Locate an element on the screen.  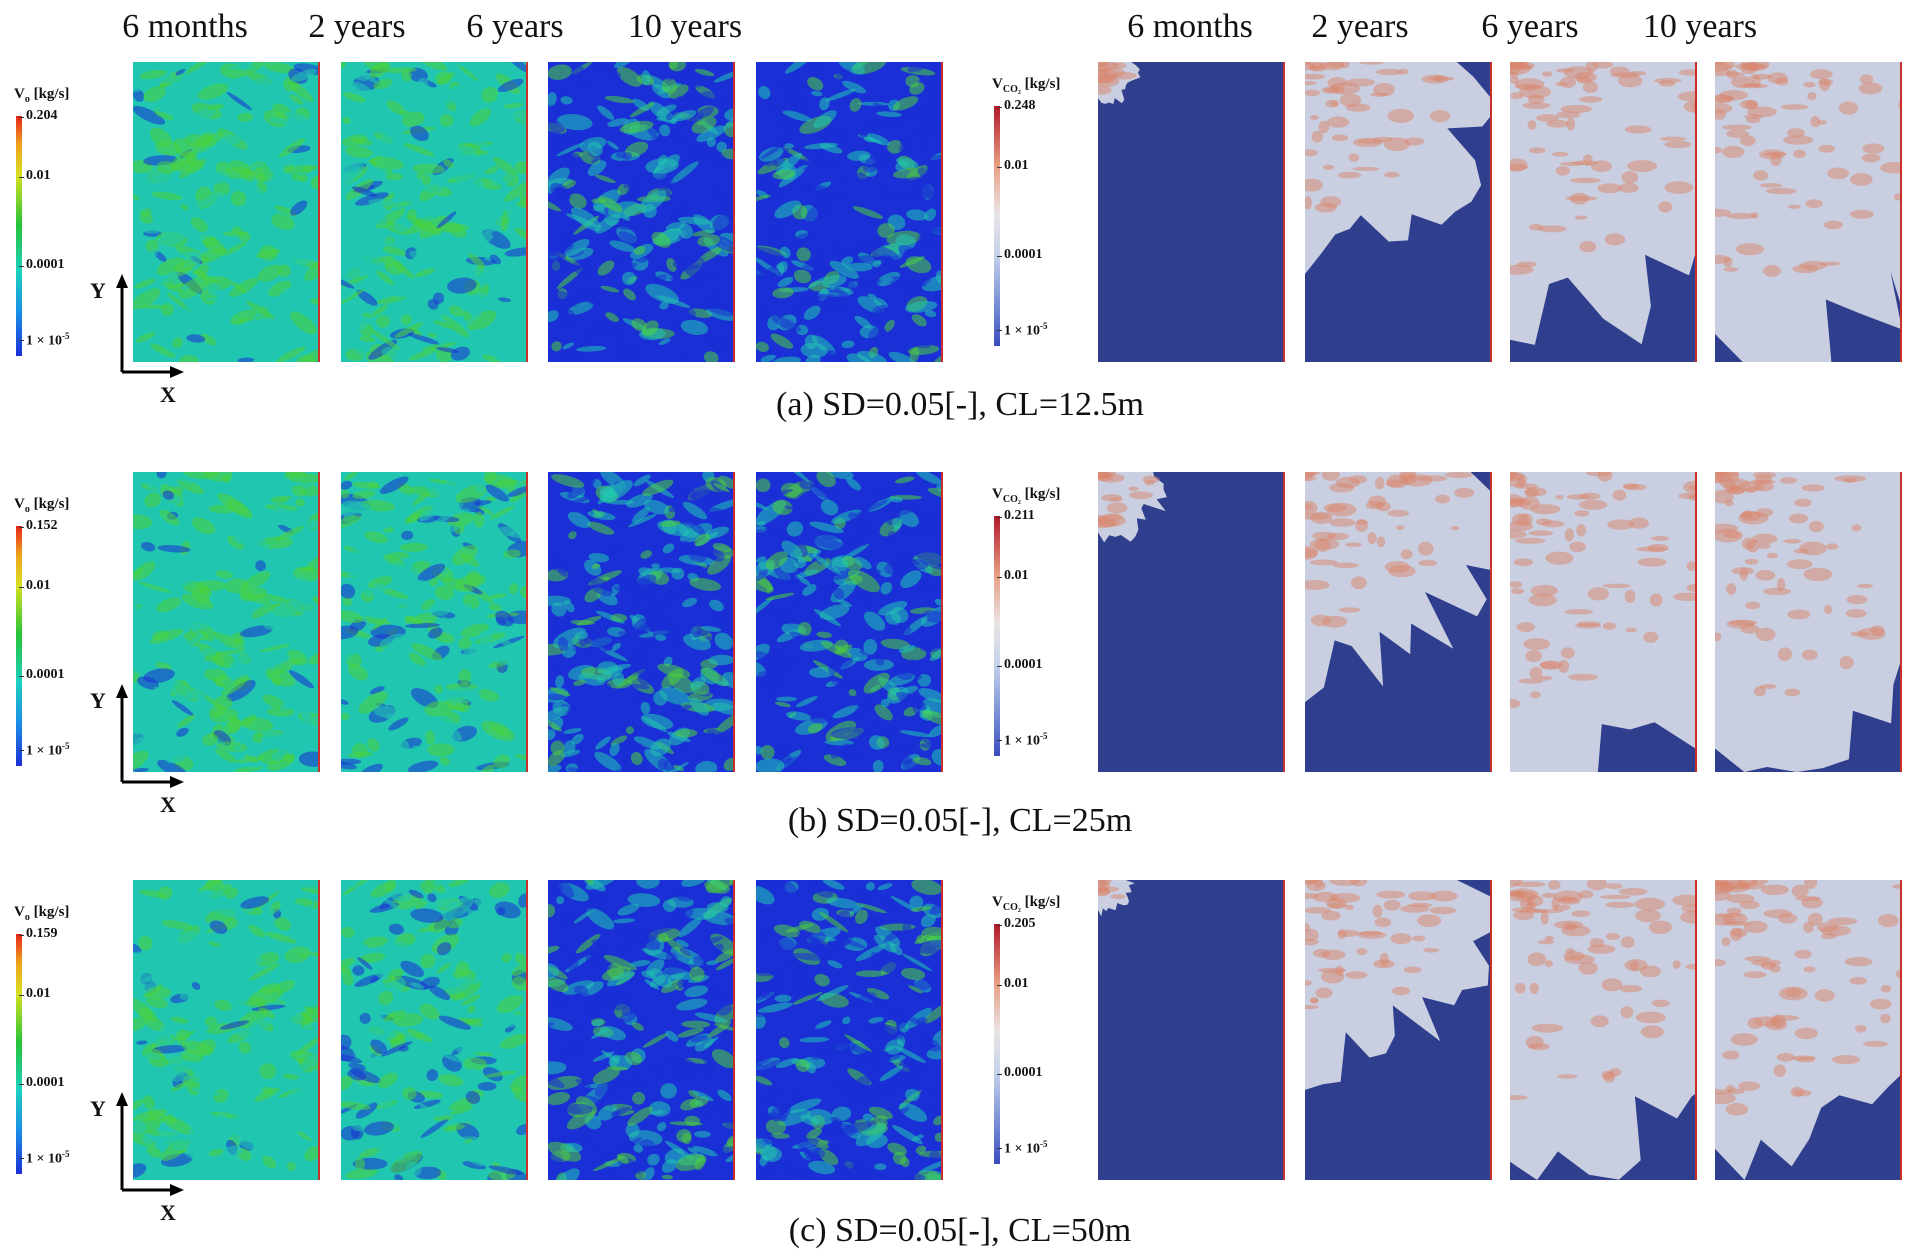
co2-colorbar-a-tick-3: 0.0001 is located at coordinates (1020, 255).